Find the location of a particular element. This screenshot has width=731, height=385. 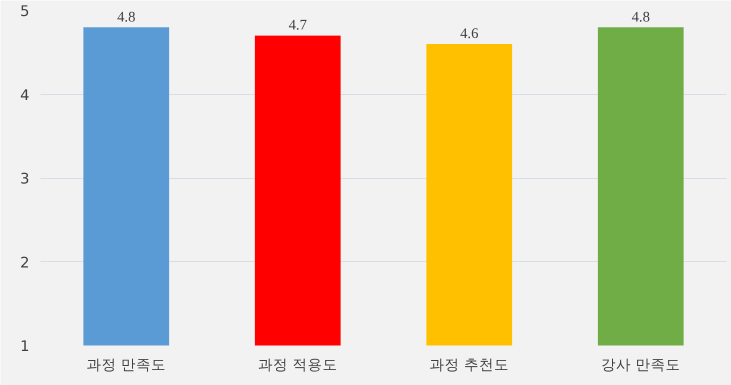

y-tick-label: 4 is located at coordinates (25, 95).